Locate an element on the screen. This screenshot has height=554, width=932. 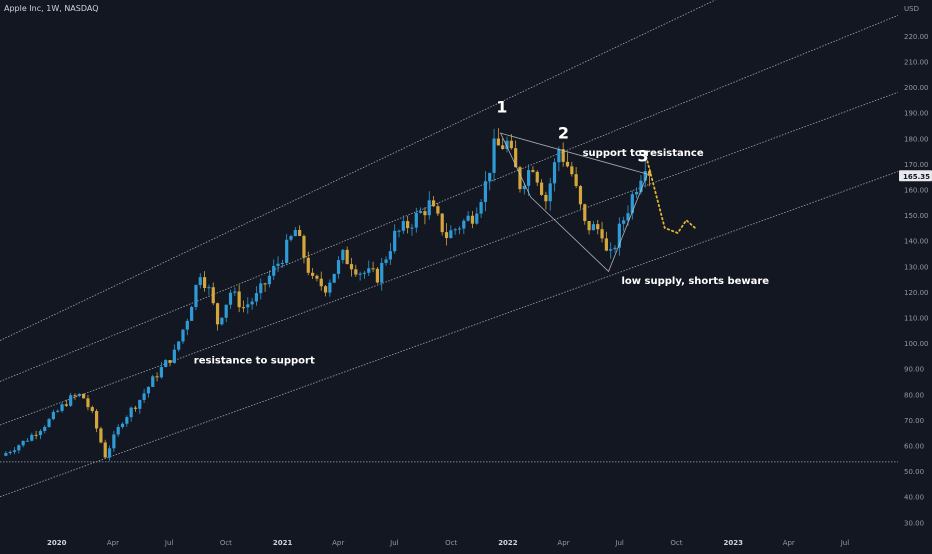
y-tick-label: 40.00 is located at coordinates (914, 498).